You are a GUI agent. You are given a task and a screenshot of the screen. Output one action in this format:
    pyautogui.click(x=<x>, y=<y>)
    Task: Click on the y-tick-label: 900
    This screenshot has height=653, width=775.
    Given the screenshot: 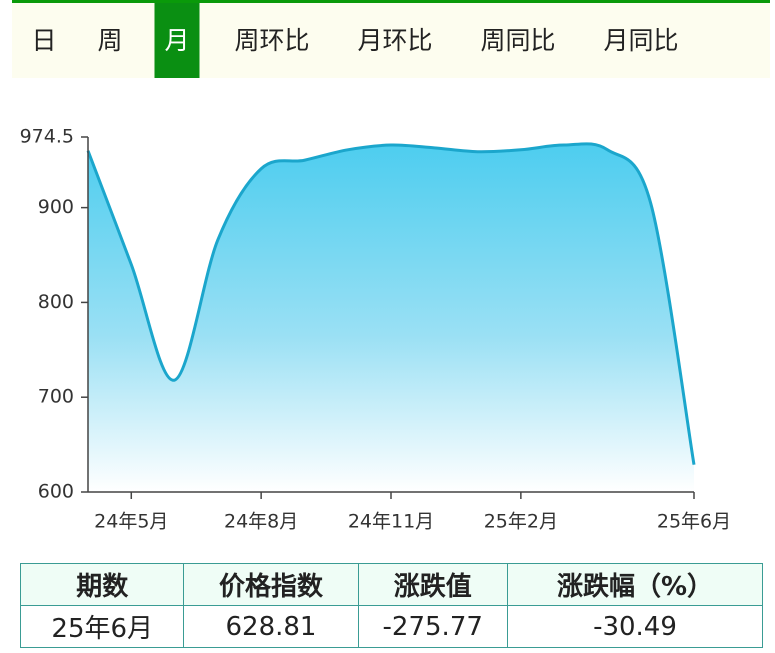 What is the action you would take?
    pyautogui.click(x=56, y=207)
    